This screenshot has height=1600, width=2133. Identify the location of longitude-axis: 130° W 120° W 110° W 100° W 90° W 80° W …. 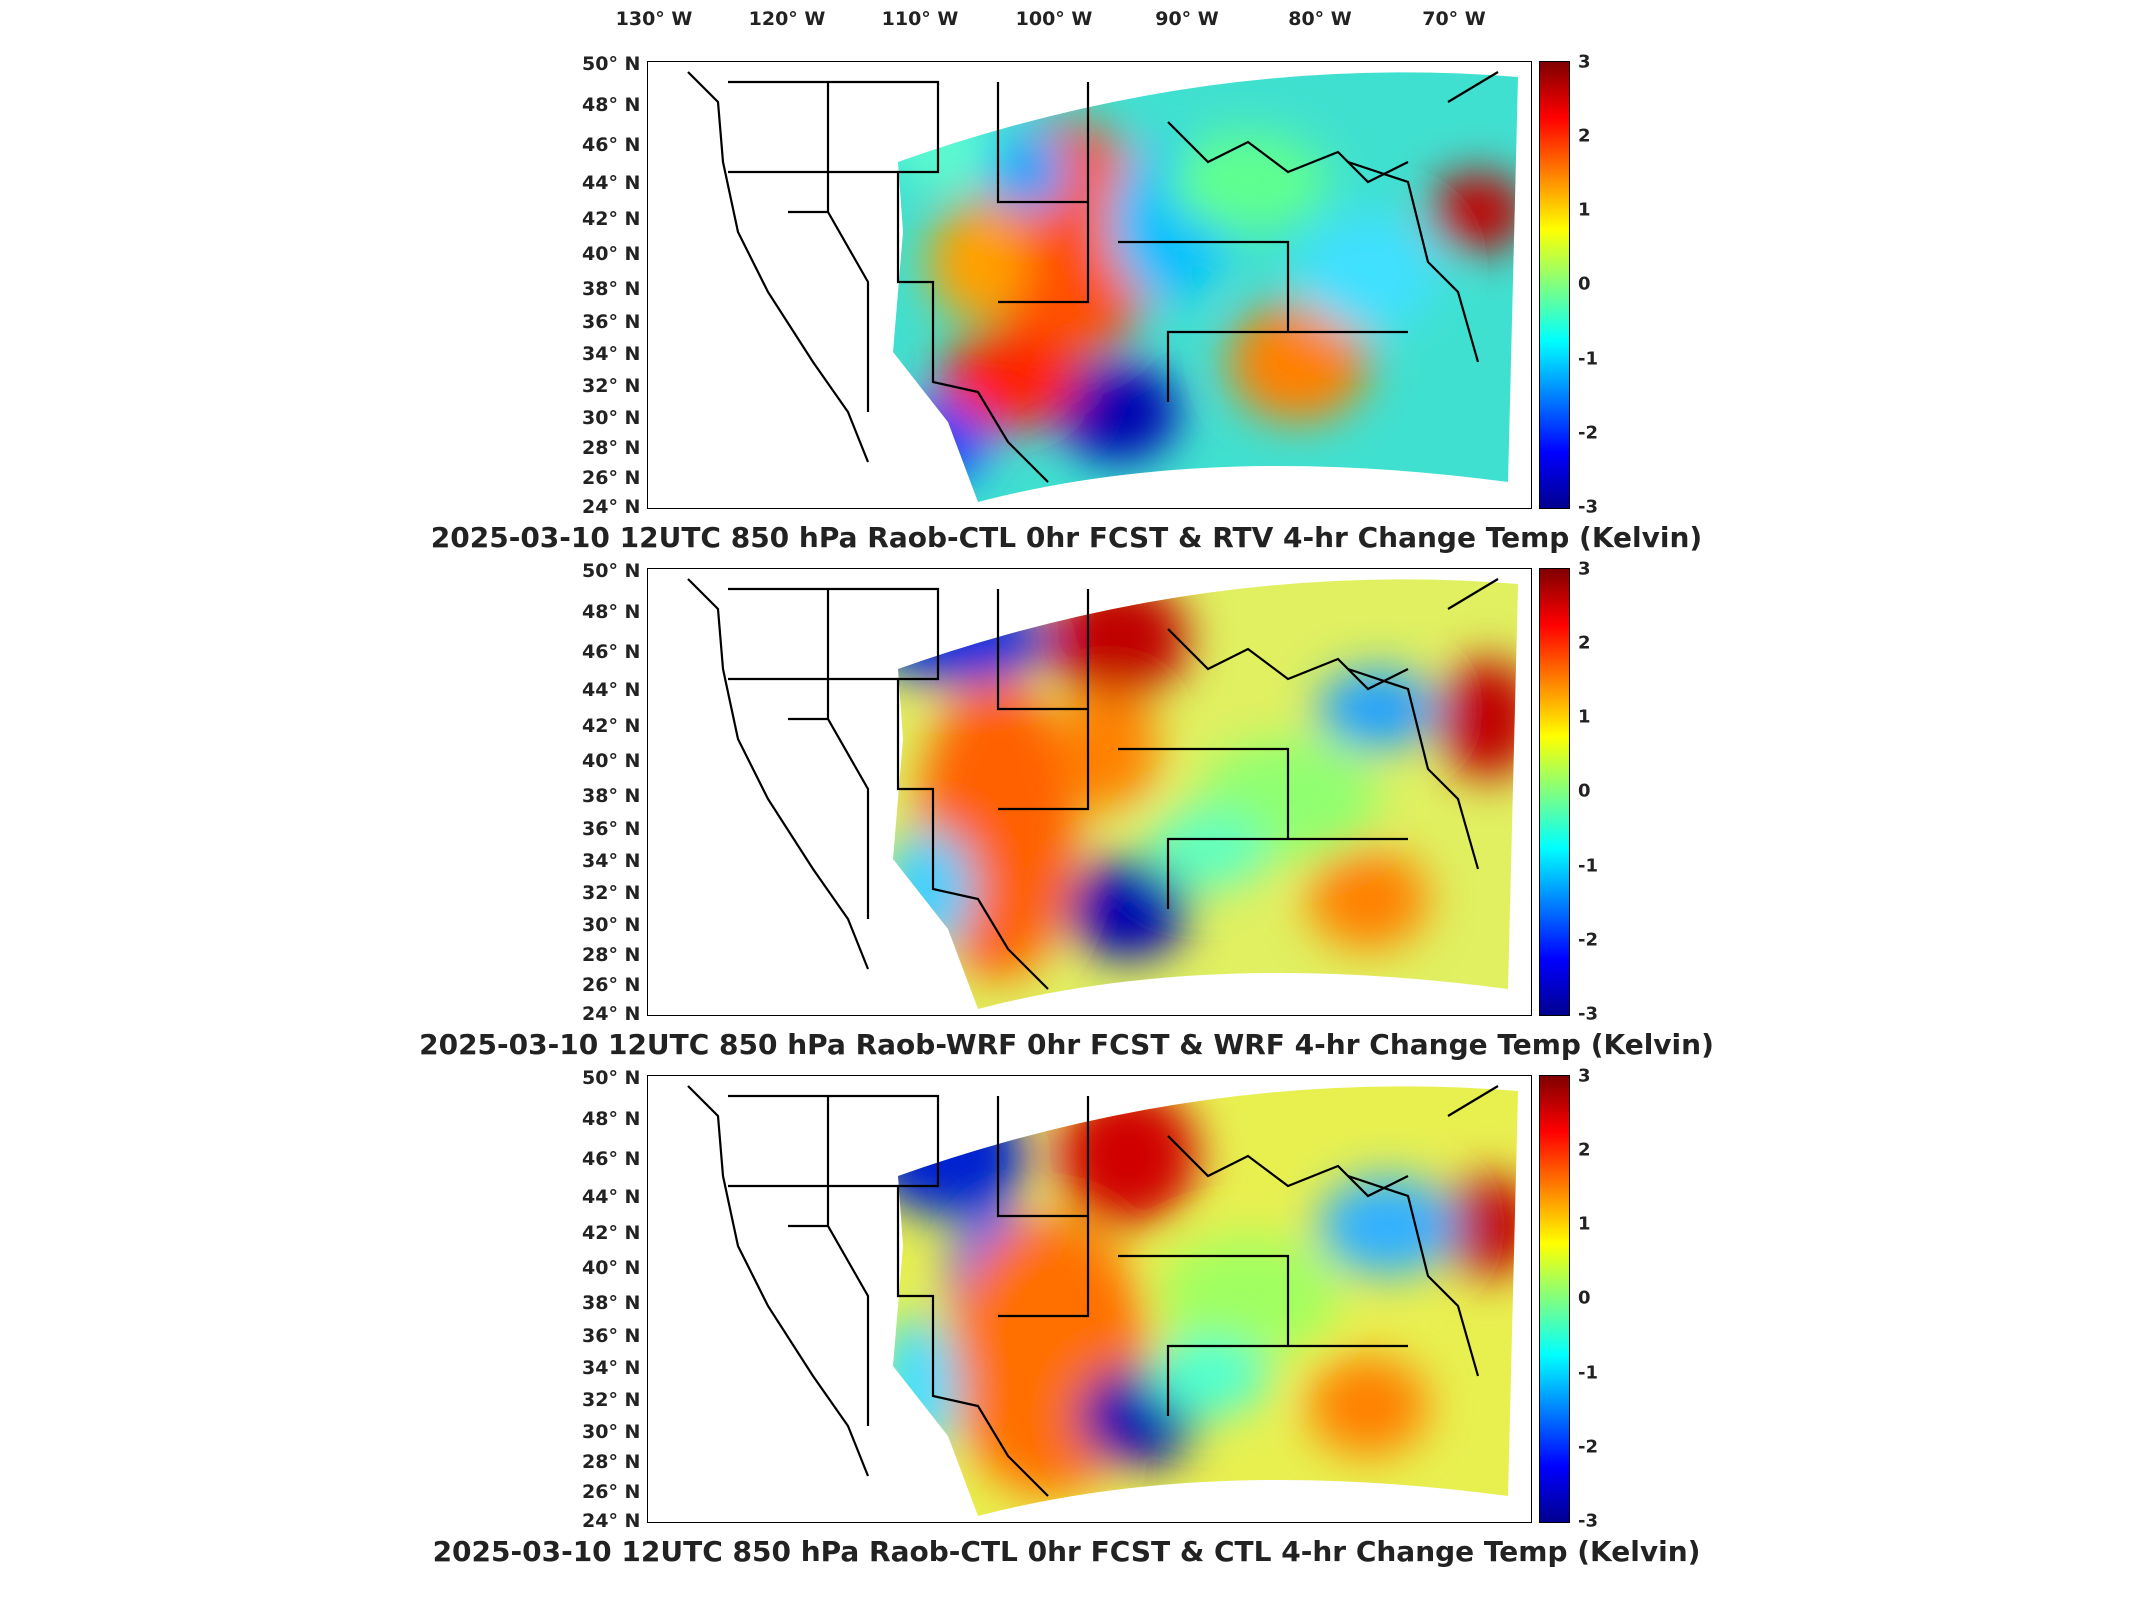
(1066, 20).